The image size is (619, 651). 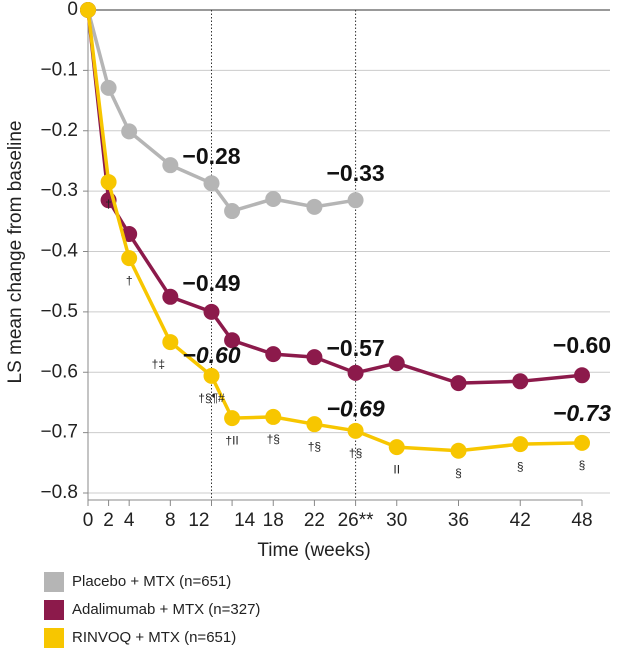 I want to click on y-tick-label: −0.4, so click(x=59, y=251).